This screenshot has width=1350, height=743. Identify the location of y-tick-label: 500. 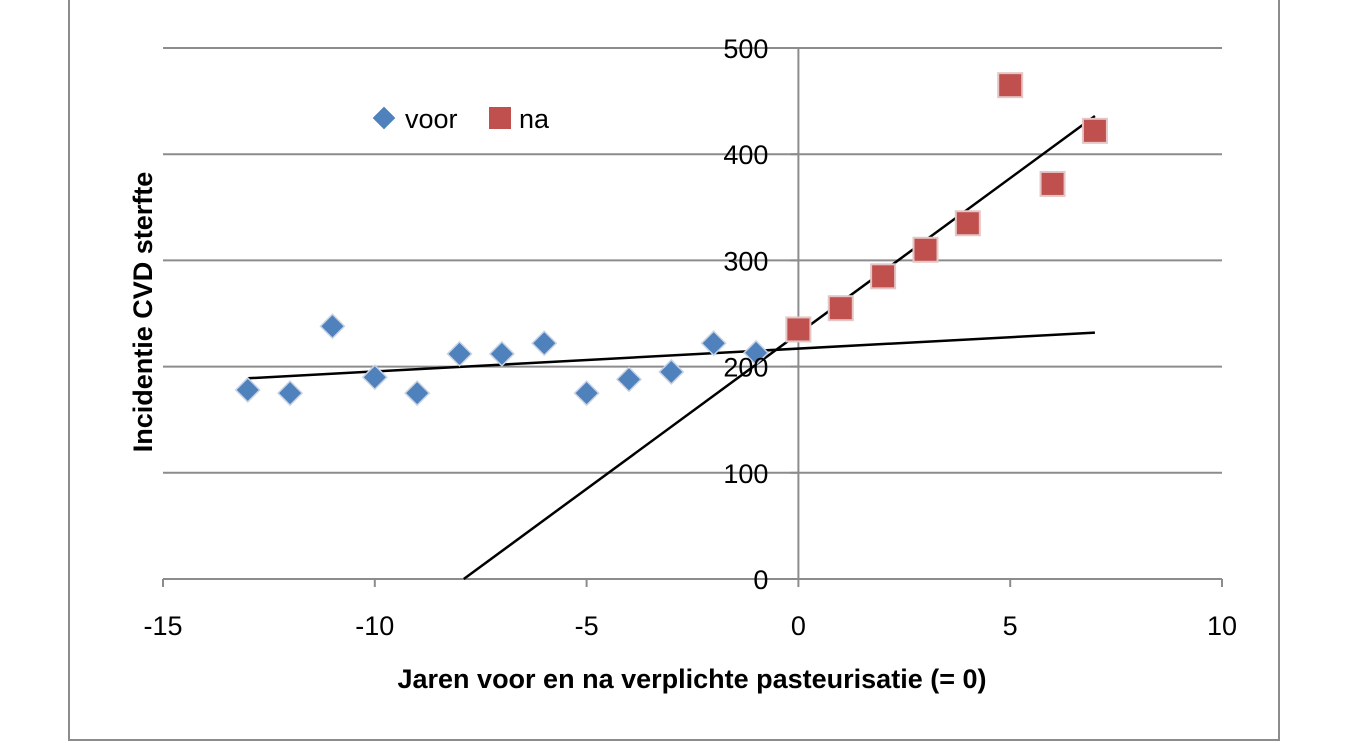
(745, 49).